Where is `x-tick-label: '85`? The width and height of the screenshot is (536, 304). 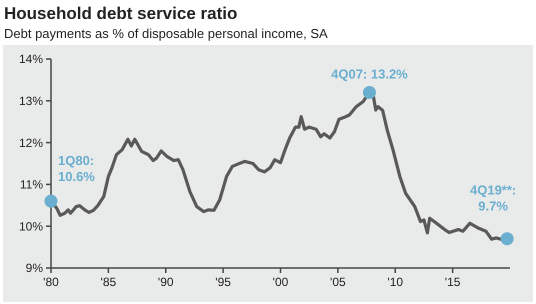 x-tick-label: '85 is located at coordinates (108, 282).